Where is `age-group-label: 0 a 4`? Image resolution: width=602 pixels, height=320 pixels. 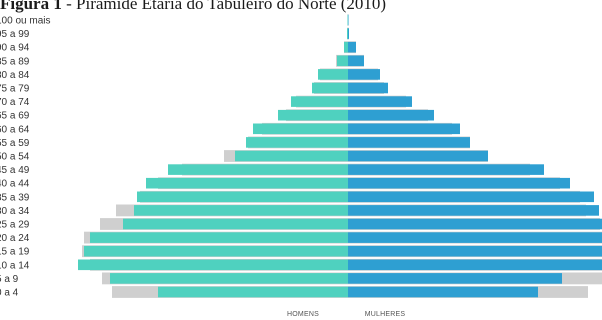 age-group-label: 0 a 4 is located at coordinates (9, 293).